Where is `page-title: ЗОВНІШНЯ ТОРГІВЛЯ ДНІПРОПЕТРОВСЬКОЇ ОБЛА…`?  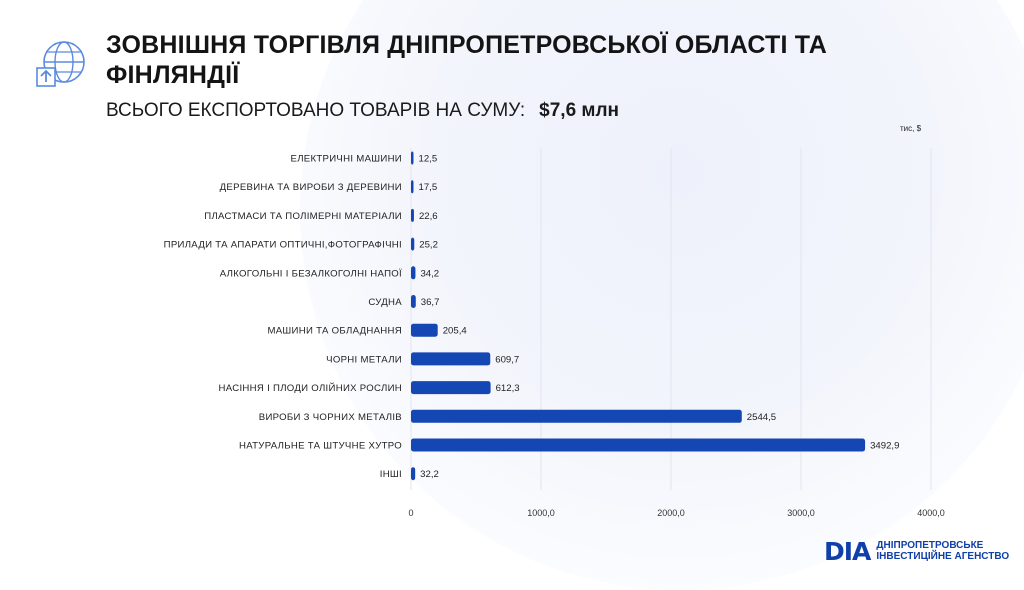 page-title: ЗОВНІШНЯ ТОРГІВЛЯ ДНІПРОПЕТРОВСЬКОЇ ОБЛА… is located at coordinates (466, 60).